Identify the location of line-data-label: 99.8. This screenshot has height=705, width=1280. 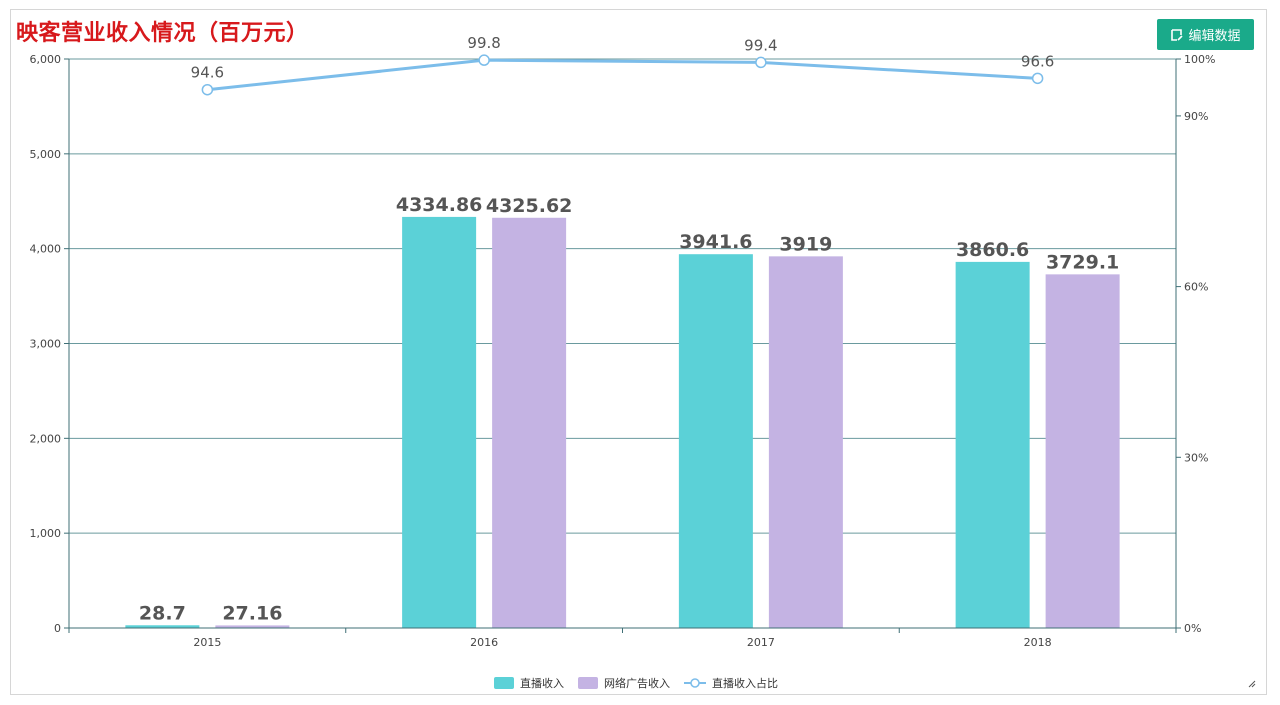
(483, 43).